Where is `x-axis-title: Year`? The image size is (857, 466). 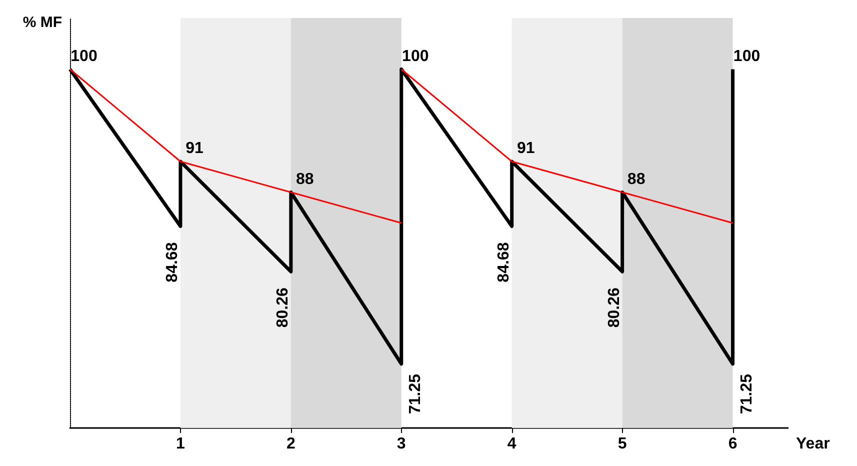
x-axis-title: Year is located at coordinates (813, 444).